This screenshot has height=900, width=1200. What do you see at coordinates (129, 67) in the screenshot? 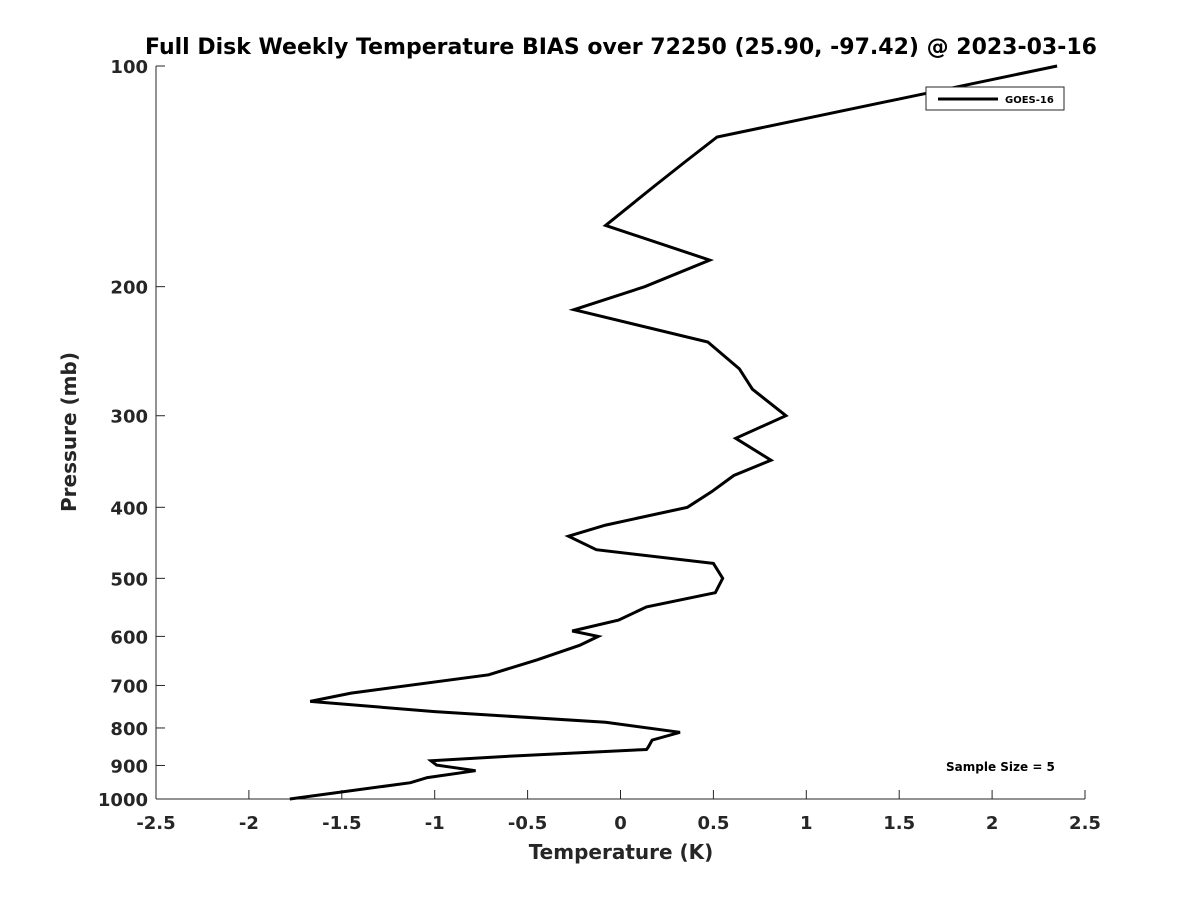
I see `y-tick-label: 100` at bounding box center [129, 67].